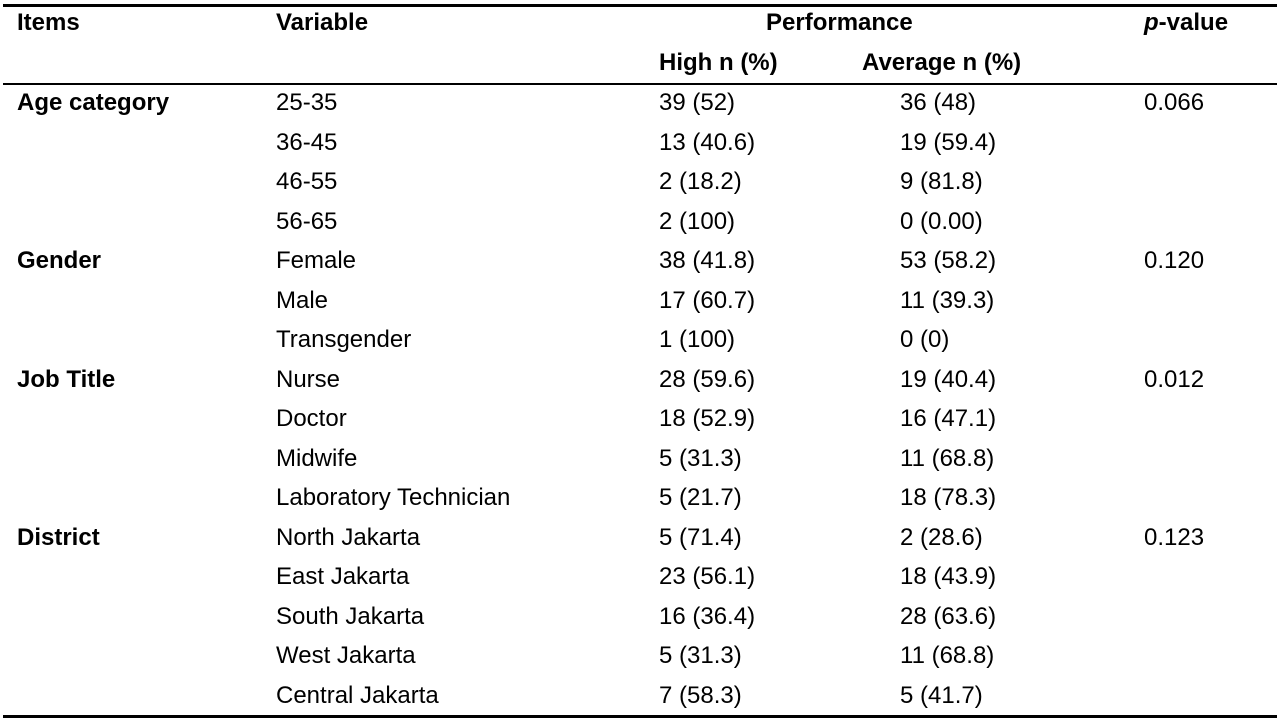 This screenshot has height=725, width=1280. I want to click on group-p-value: 0.120, so click(1174, 260).